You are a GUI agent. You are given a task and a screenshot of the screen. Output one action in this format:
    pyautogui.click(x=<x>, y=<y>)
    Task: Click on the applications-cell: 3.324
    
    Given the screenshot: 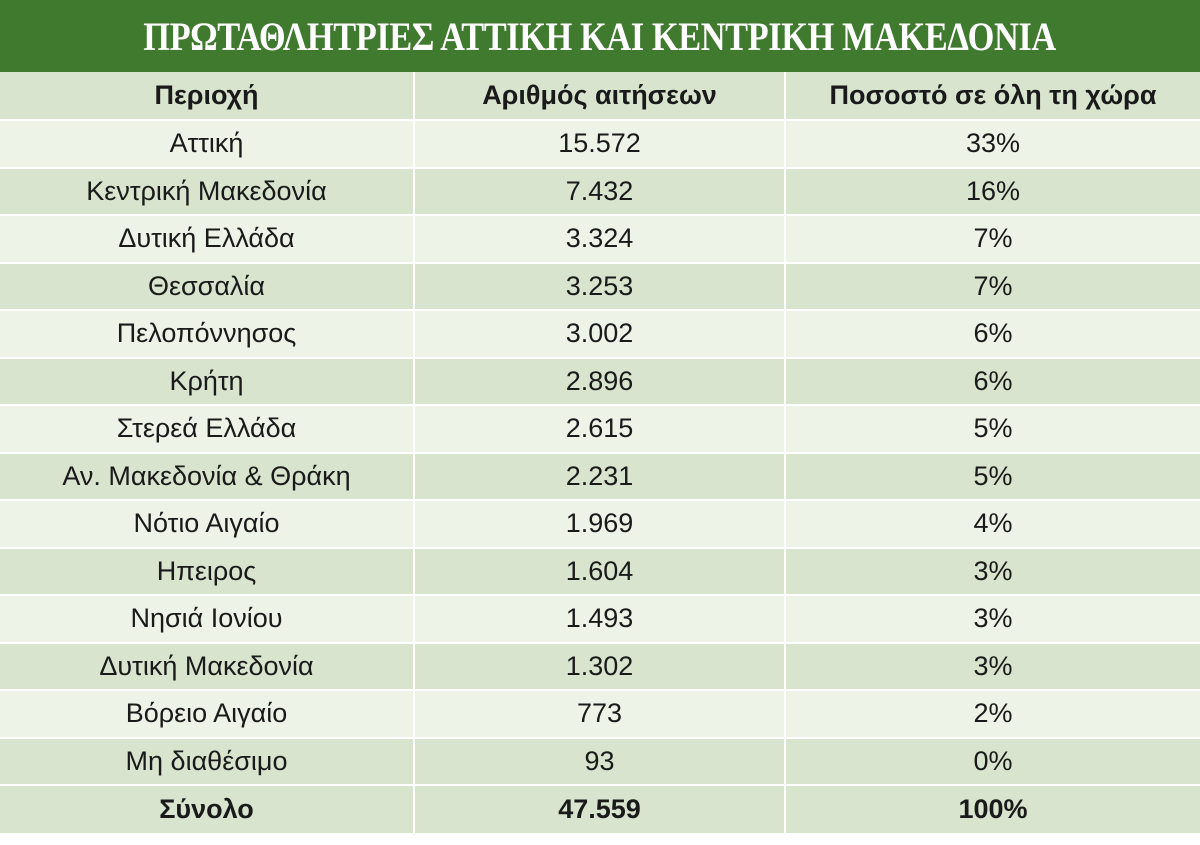 What is the action you would take?
    pyautogui.click(x=600, y=239)
    